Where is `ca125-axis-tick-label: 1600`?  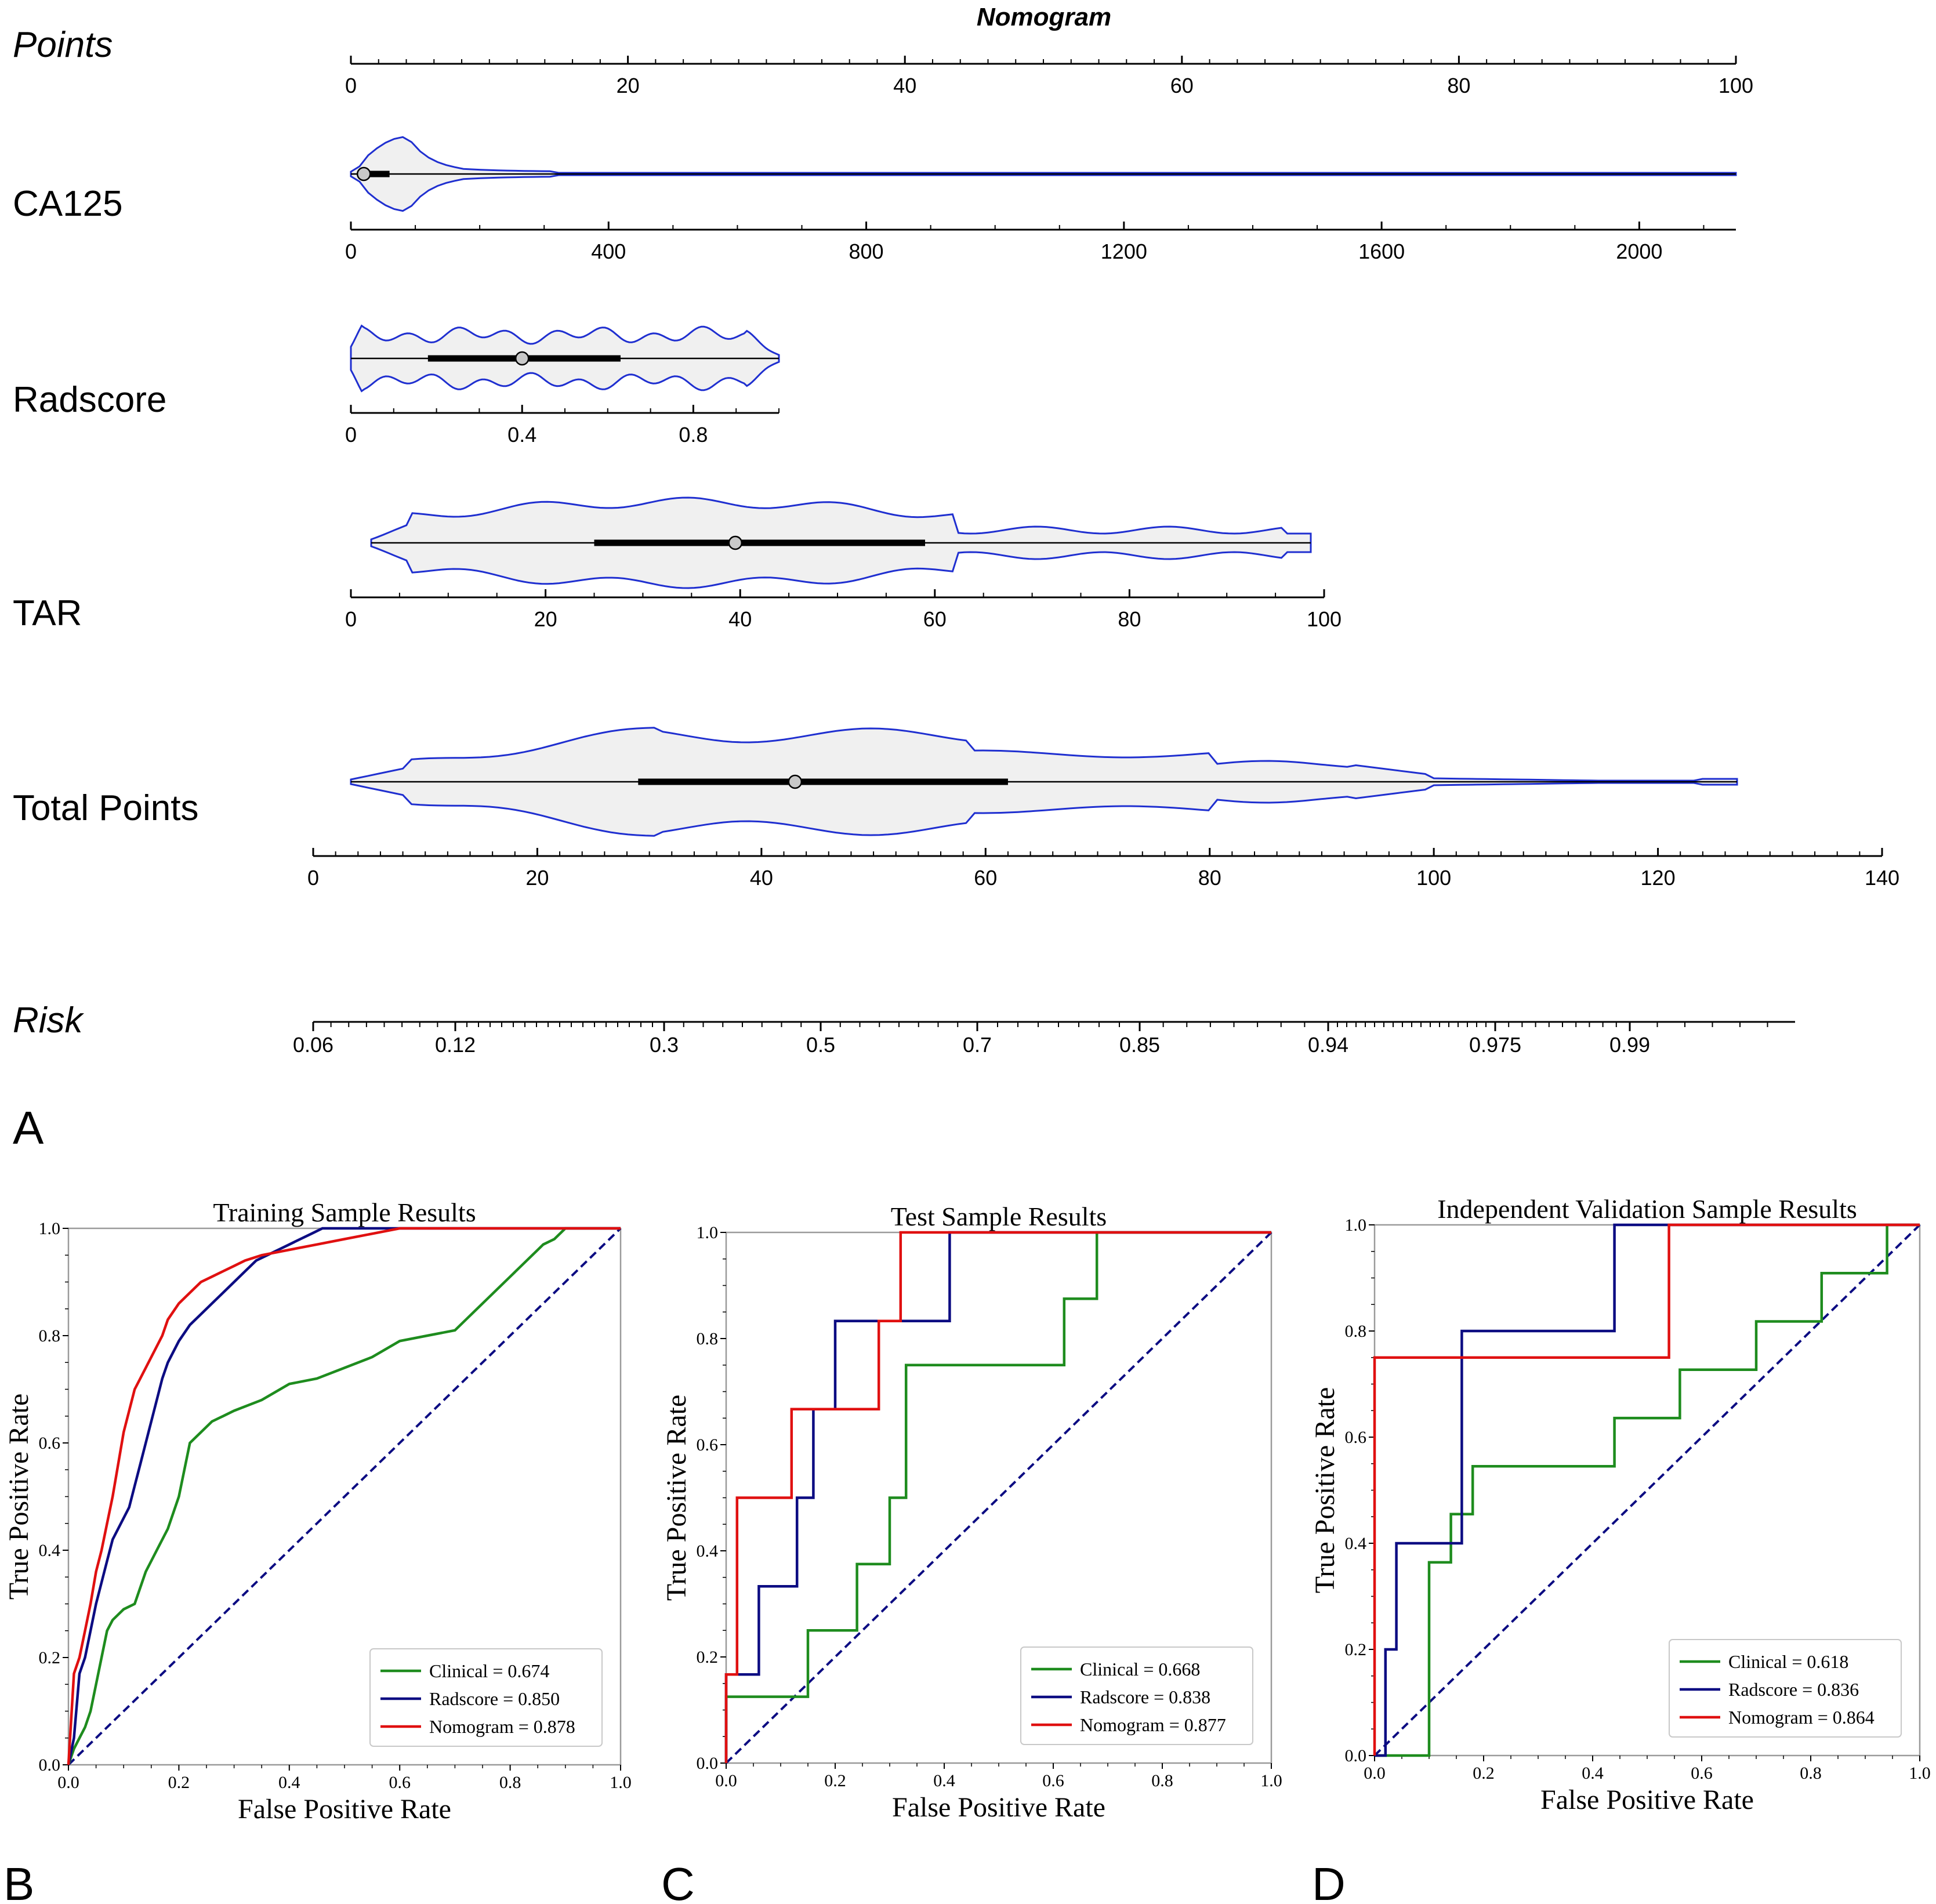
ca125-axis-tick-label: 1600 is located at coordinates (1381, 251).